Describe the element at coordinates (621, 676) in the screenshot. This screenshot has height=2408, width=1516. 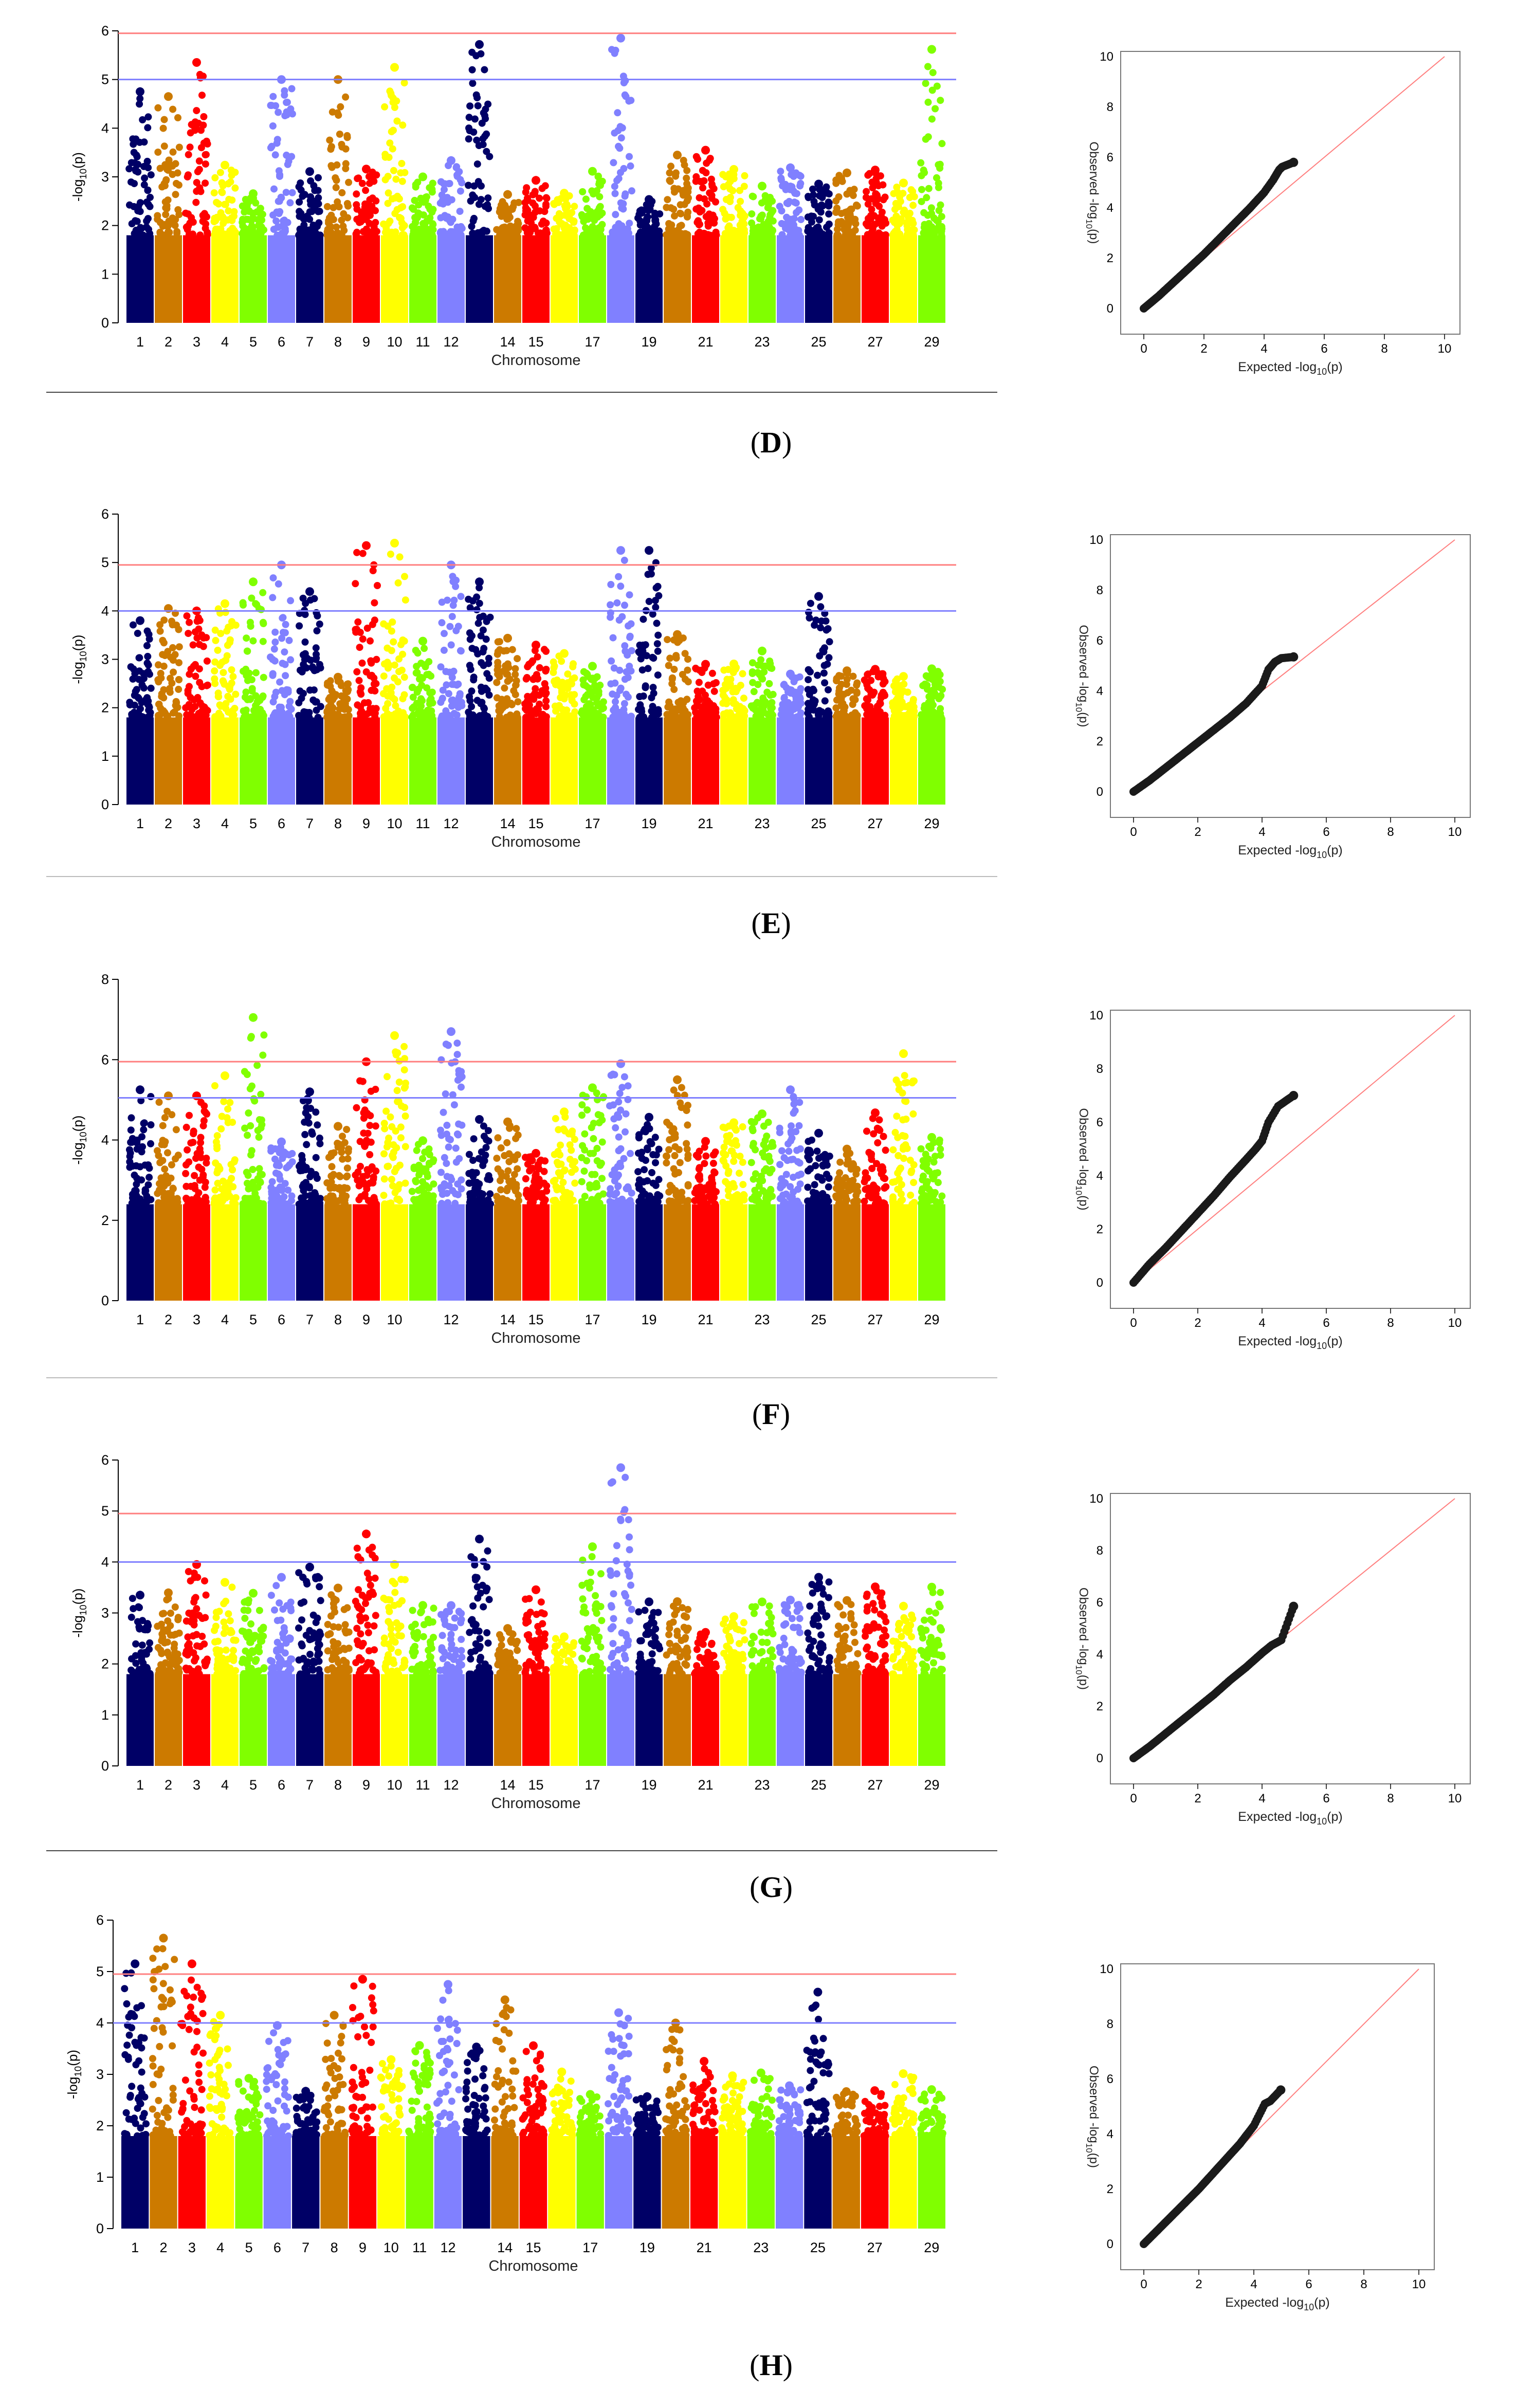
I see `chromosome-18-points` at that location.